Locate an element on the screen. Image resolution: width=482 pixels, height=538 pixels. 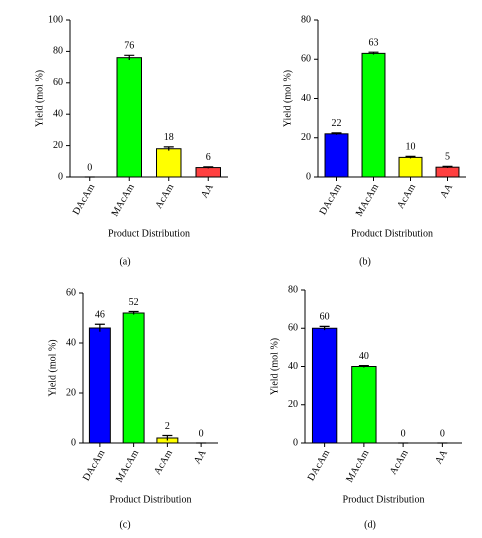
value-label: 63 is located at coordinates (374, 42).